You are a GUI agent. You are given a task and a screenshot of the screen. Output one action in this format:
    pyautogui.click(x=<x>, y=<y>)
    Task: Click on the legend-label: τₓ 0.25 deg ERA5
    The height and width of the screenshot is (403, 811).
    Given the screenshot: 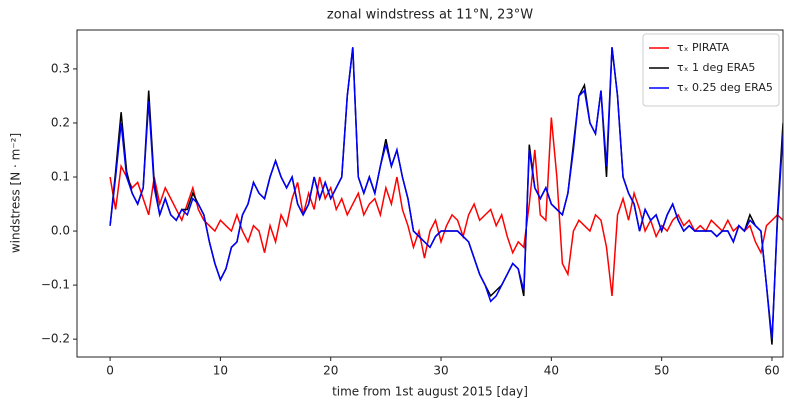 What is the action you would take?
    pyautogui.click(x=725, y=87)
    